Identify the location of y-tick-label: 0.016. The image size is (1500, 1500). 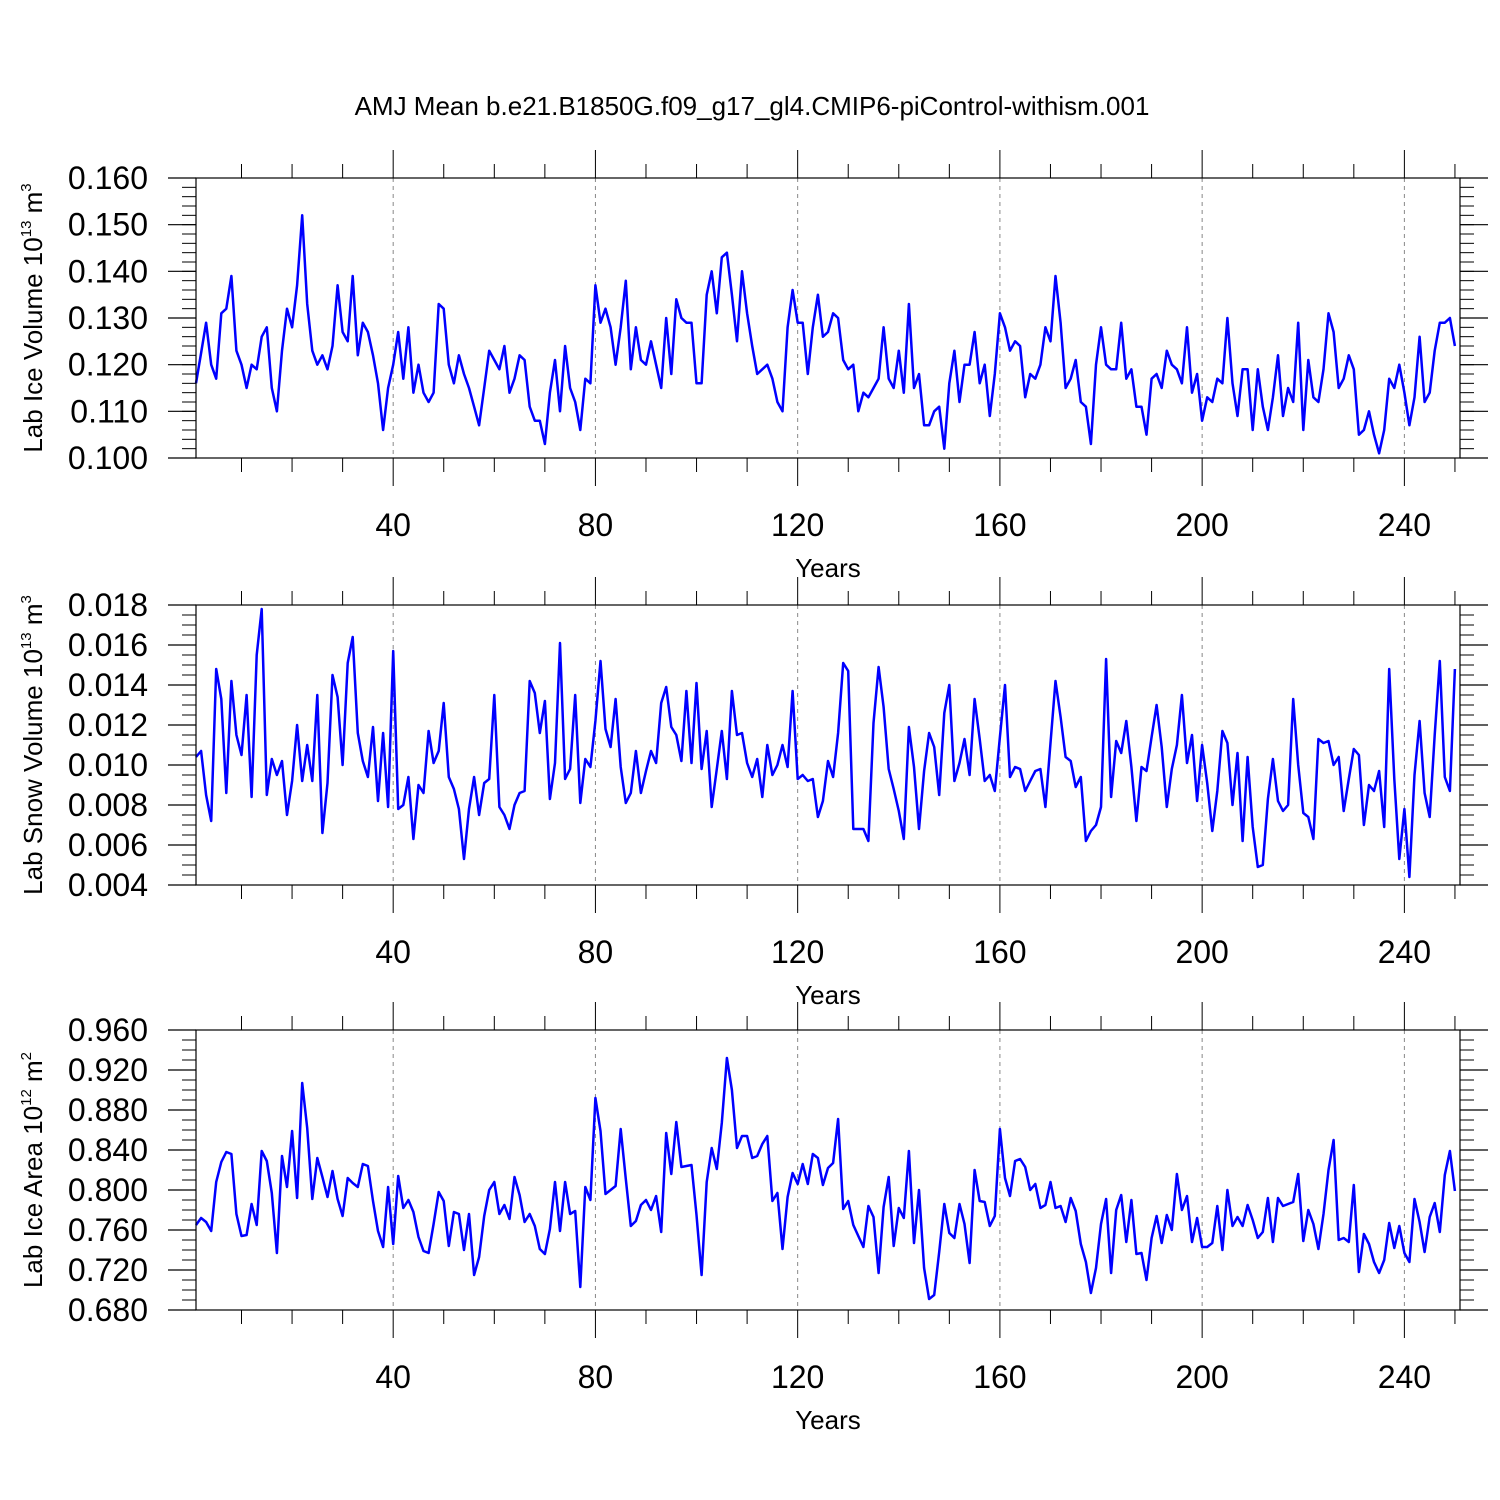
(108, 645).